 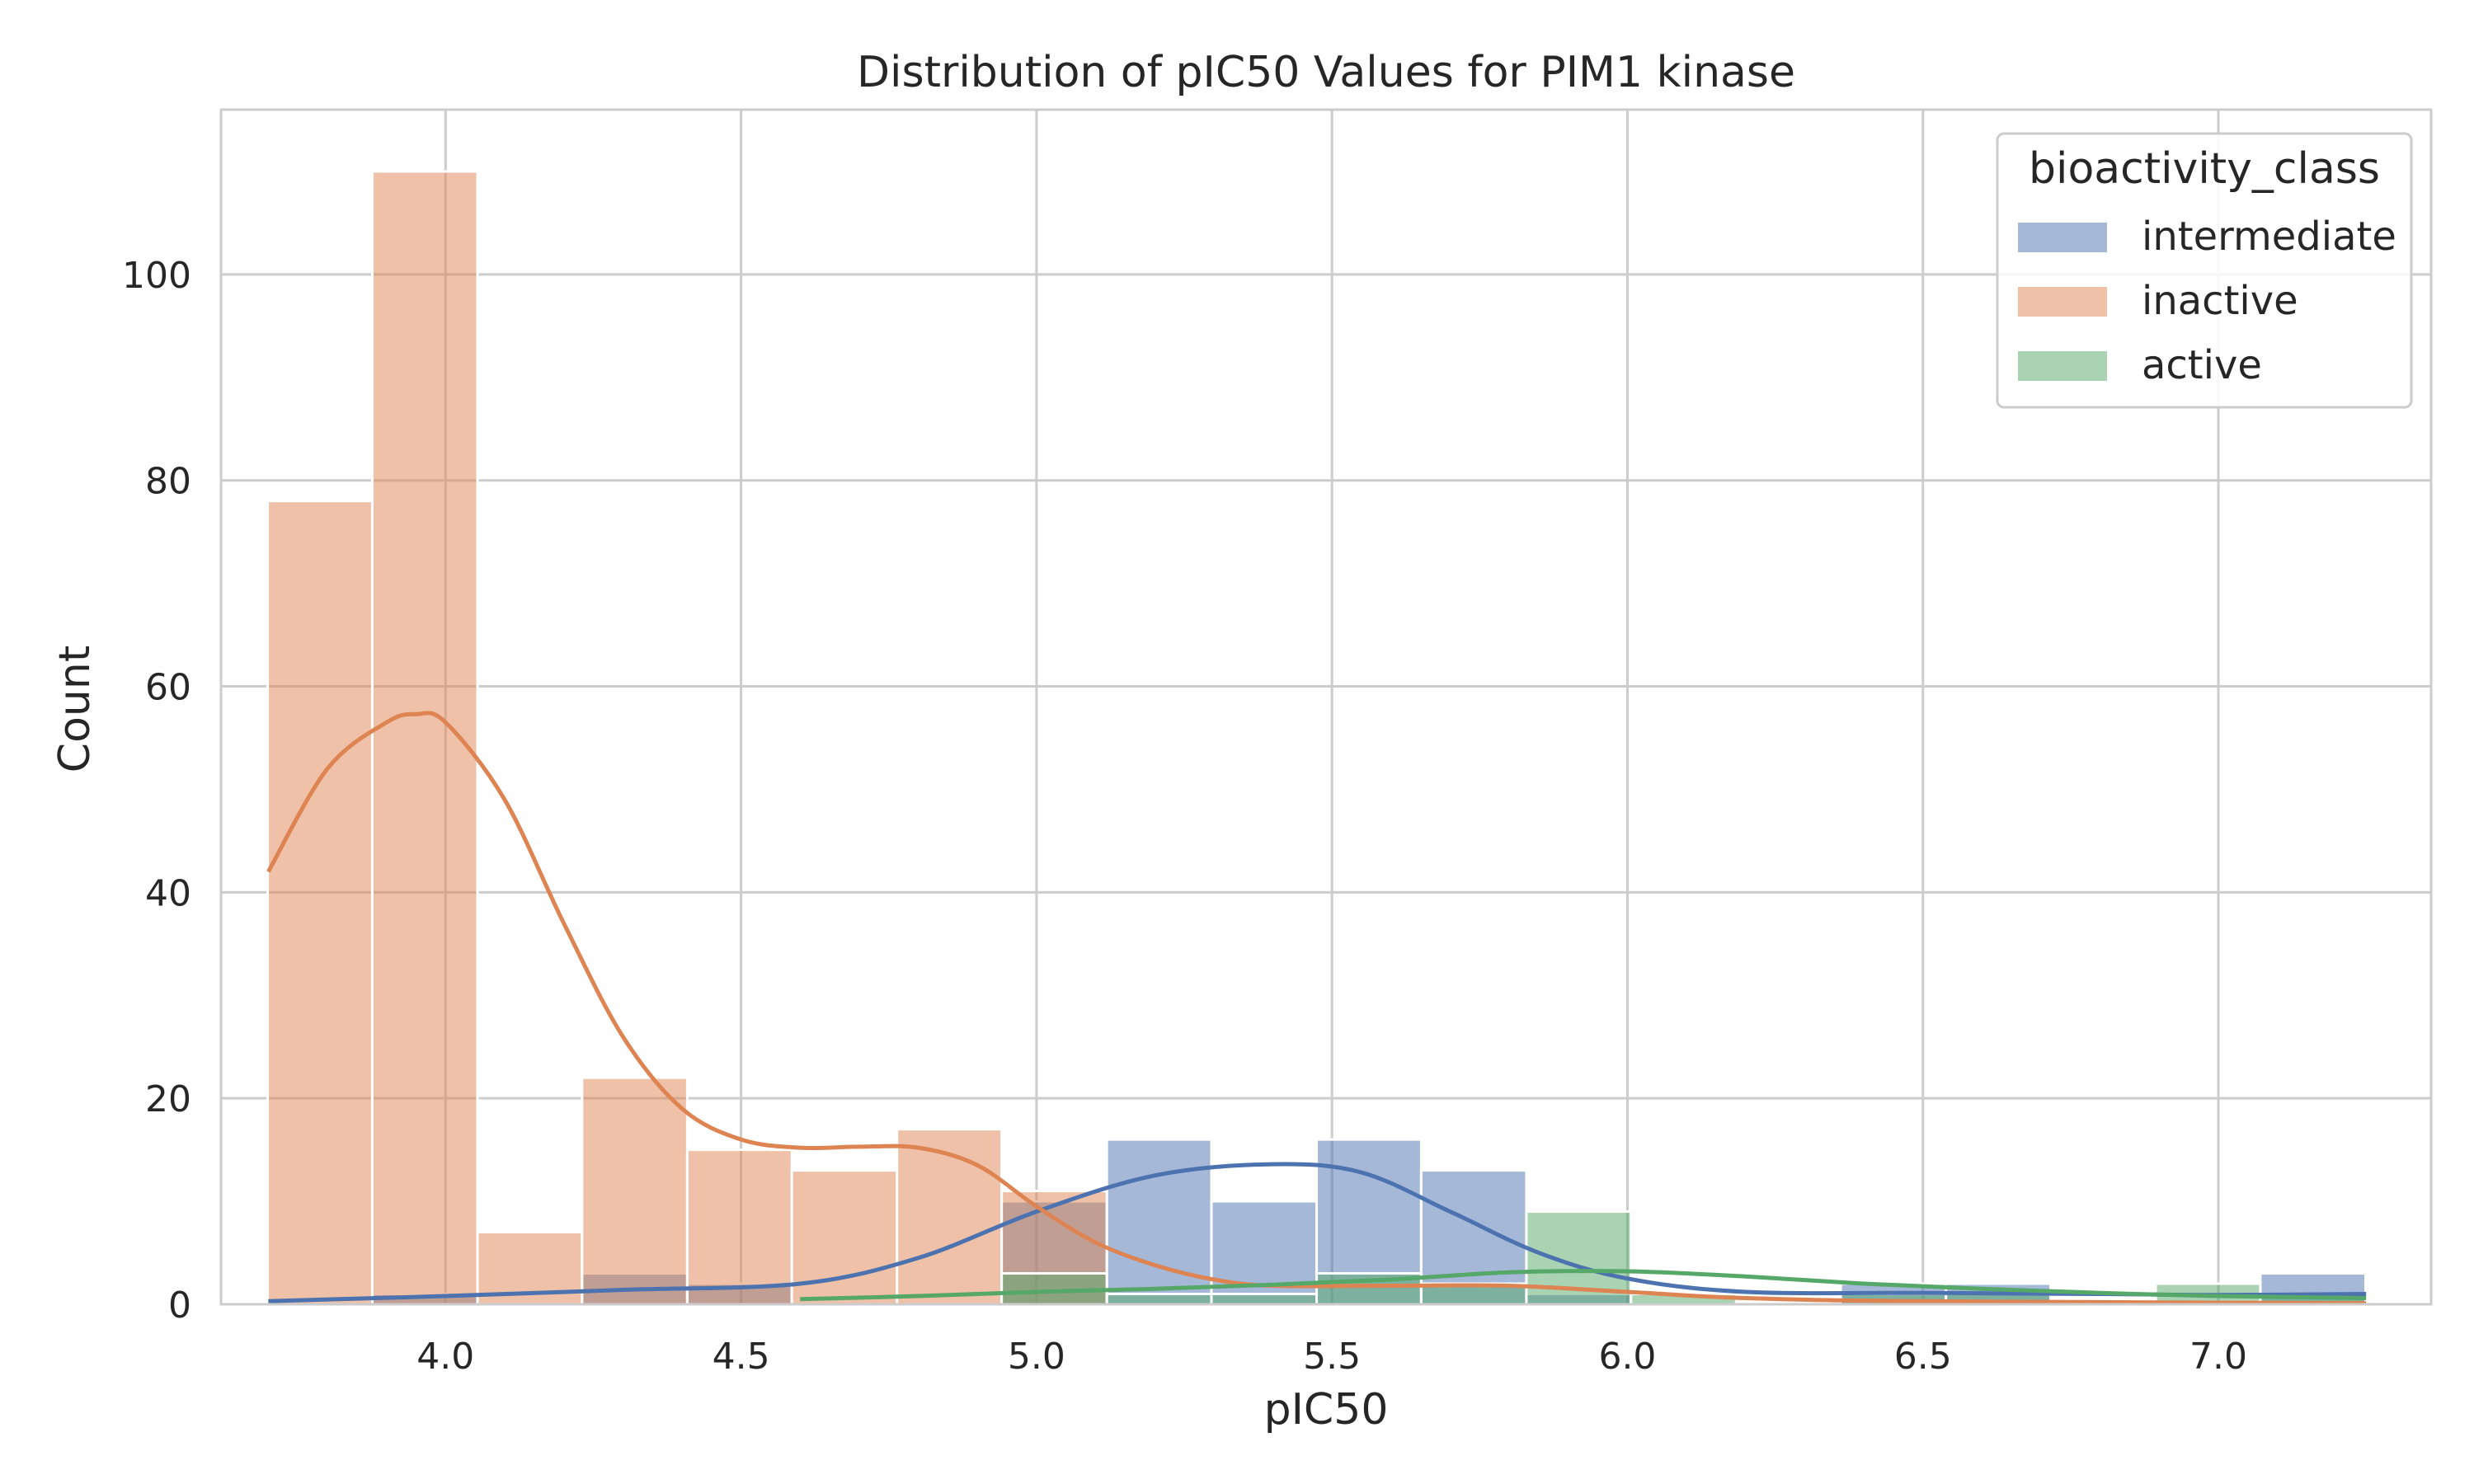 I want to click on legend-swatch-active, so click(x=2062, y=366).